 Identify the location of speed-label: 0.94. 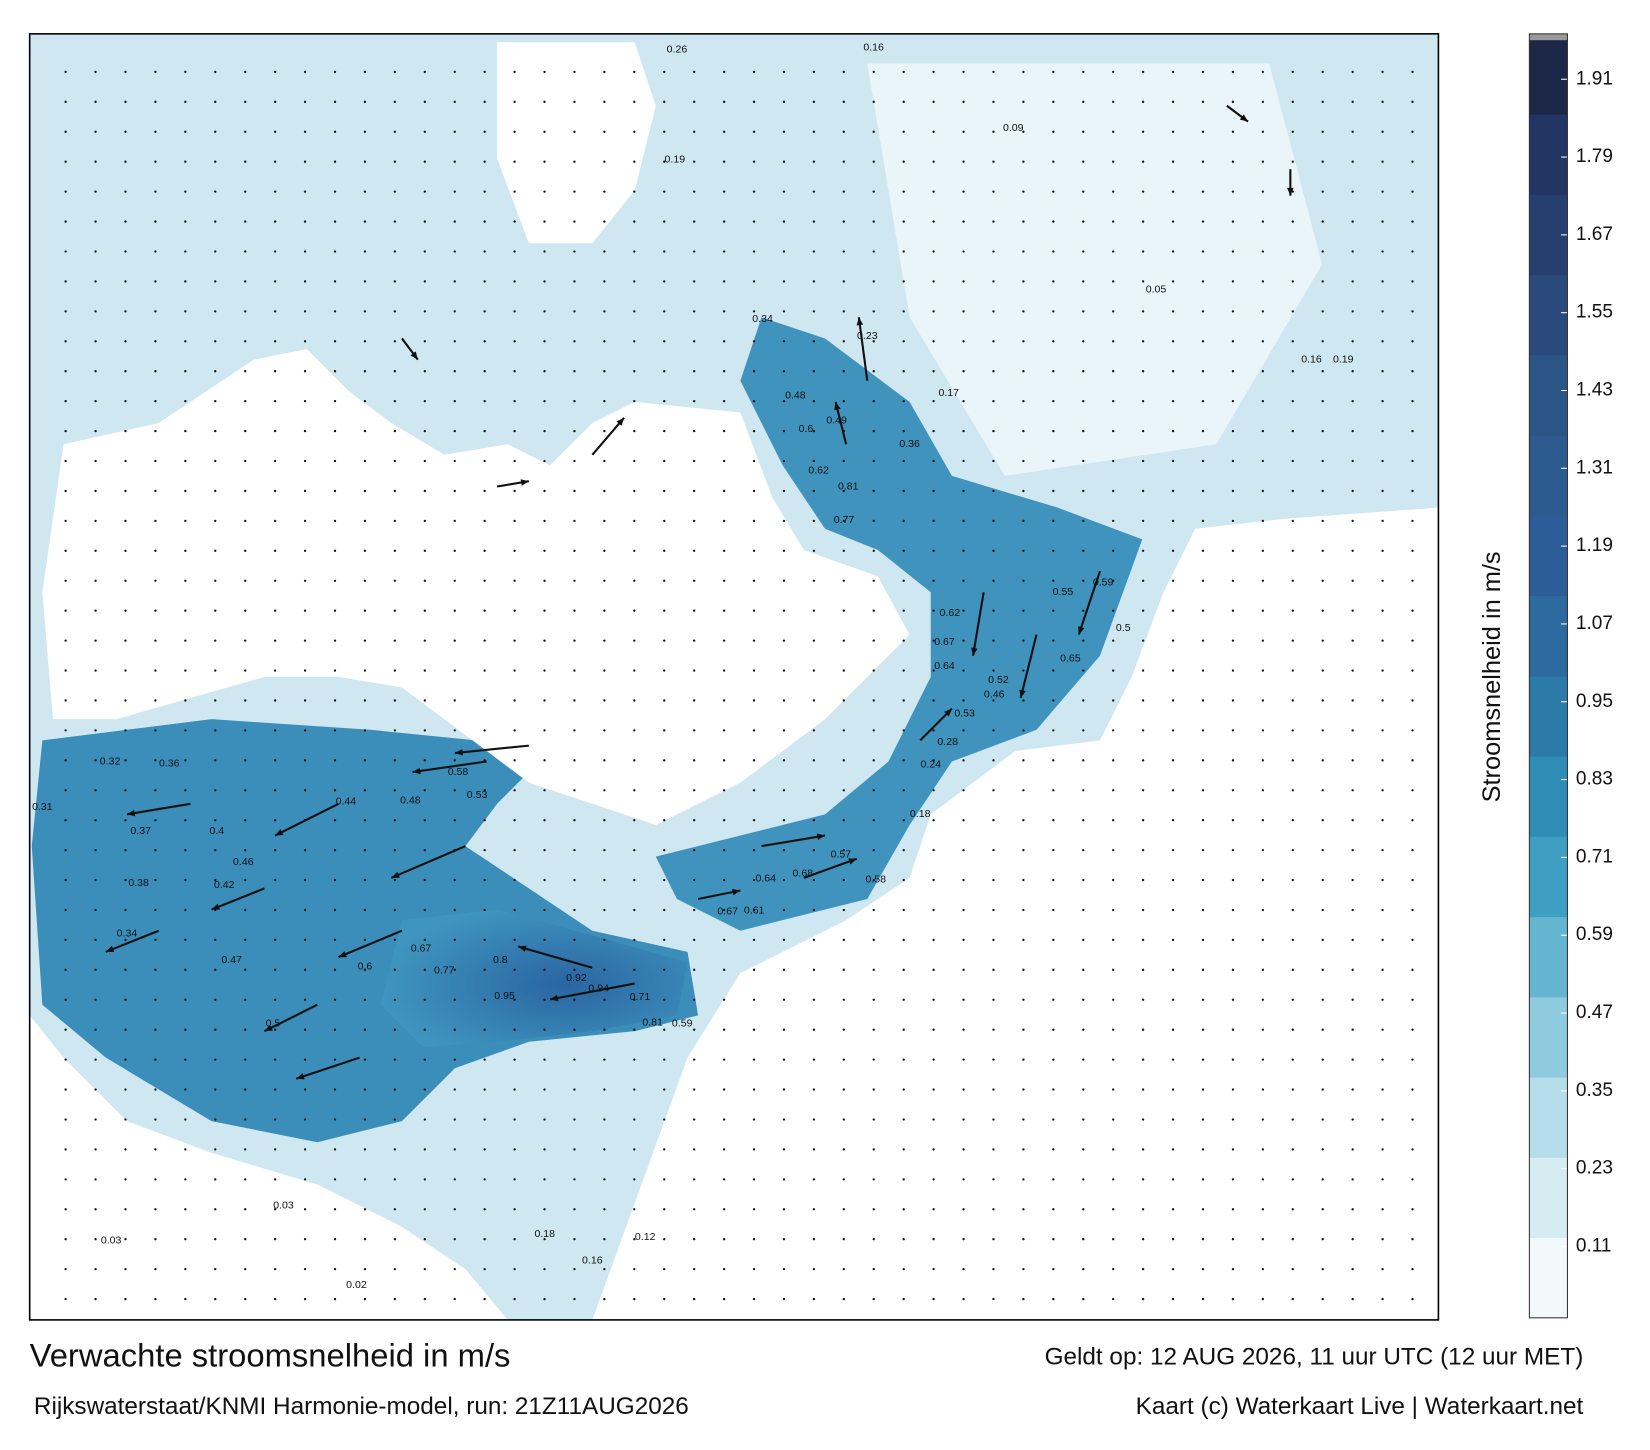
(598, 989).